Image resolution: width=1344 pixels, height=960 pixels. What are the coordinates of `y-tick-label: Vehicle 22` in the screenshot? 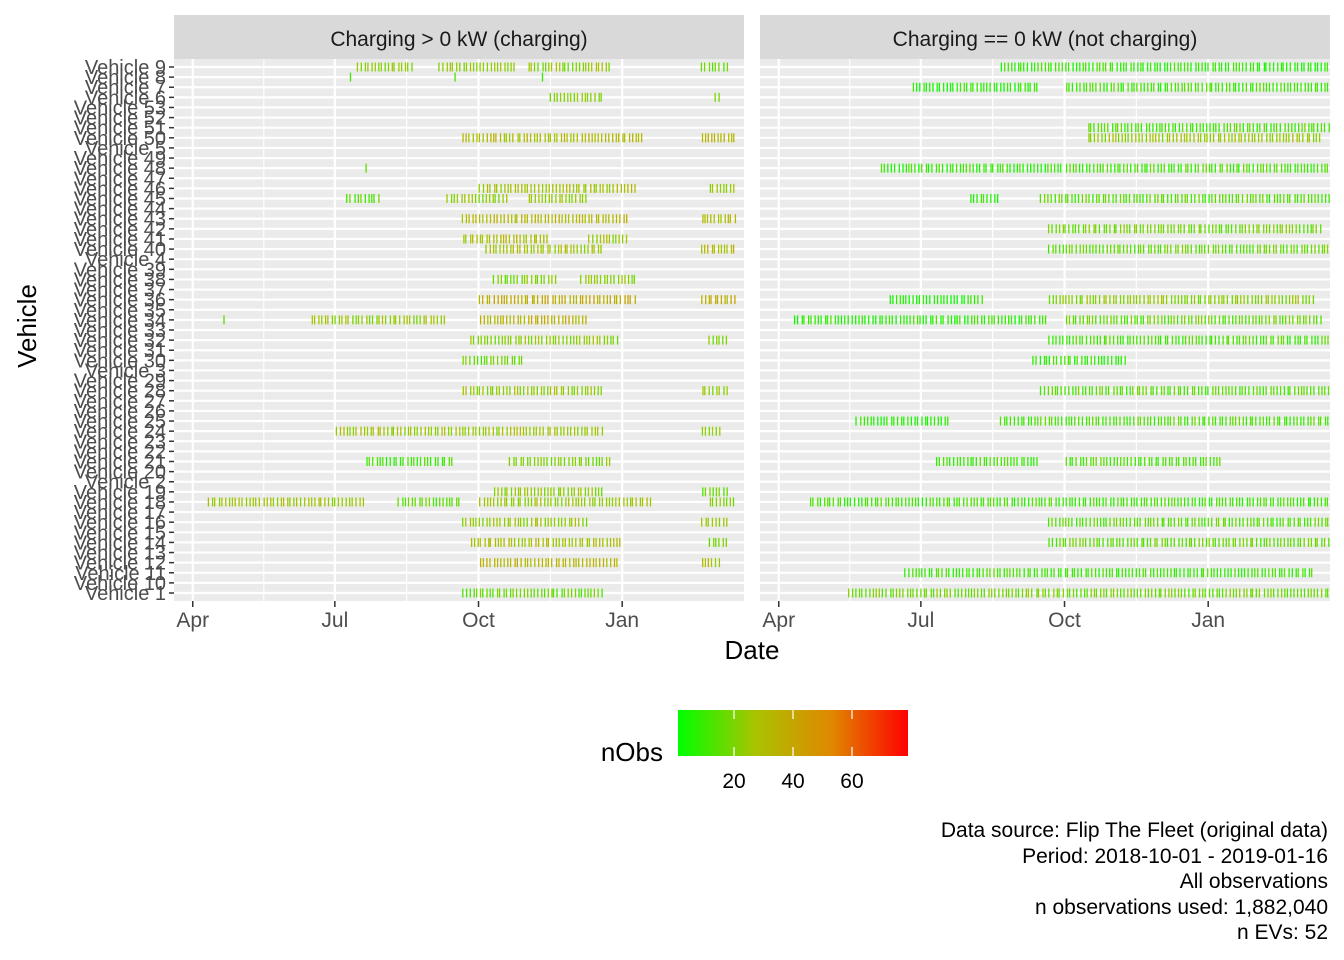 It's located at (120, 452).